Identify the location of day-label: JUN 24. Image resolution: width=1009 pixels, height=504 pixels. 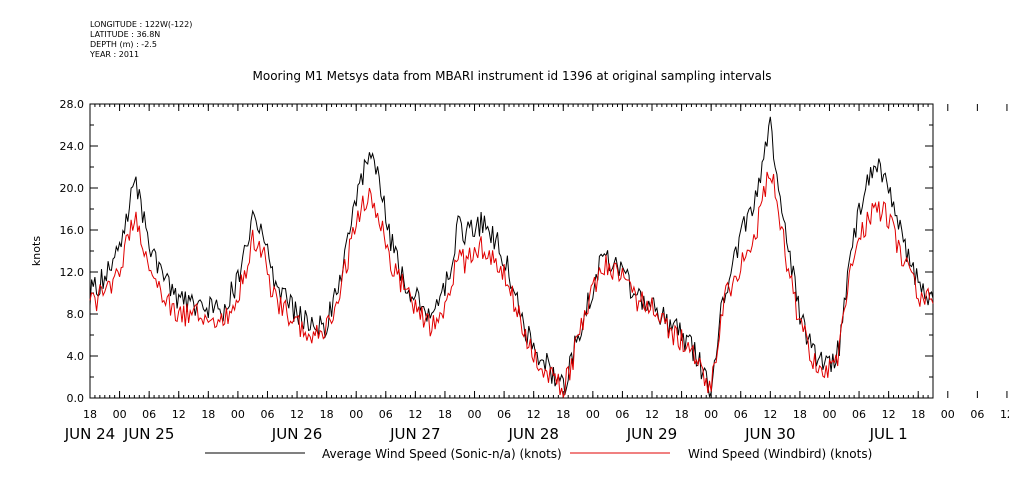
(89, 434).